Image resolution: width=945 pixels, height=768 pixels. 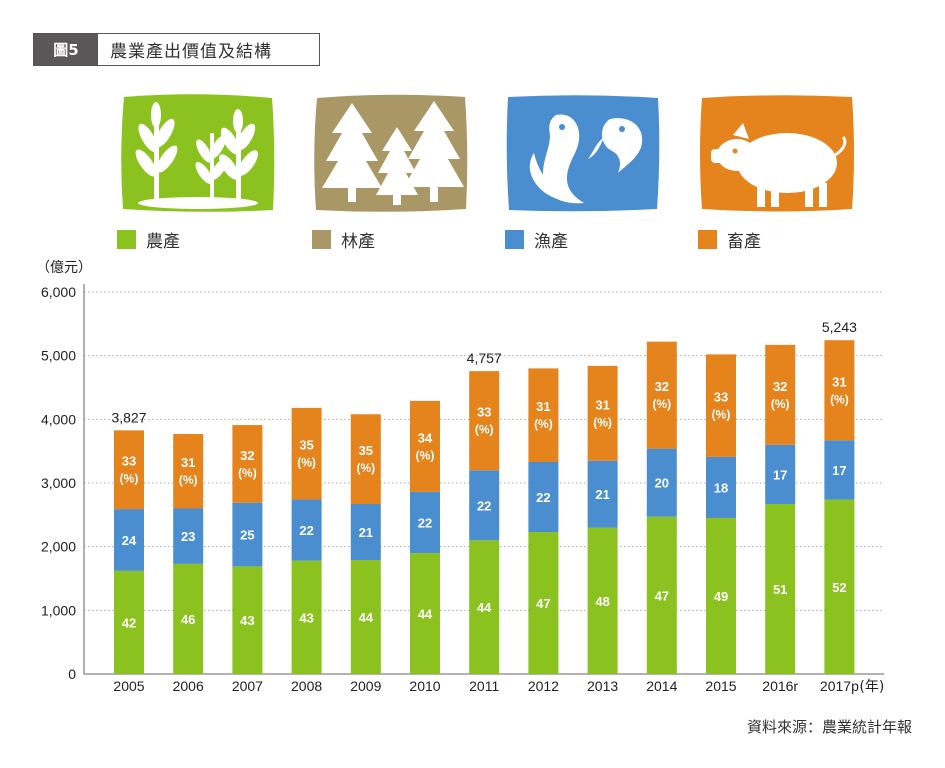 I want to click on legend-item-livestock: 畜產, so click(x=729, y=239).